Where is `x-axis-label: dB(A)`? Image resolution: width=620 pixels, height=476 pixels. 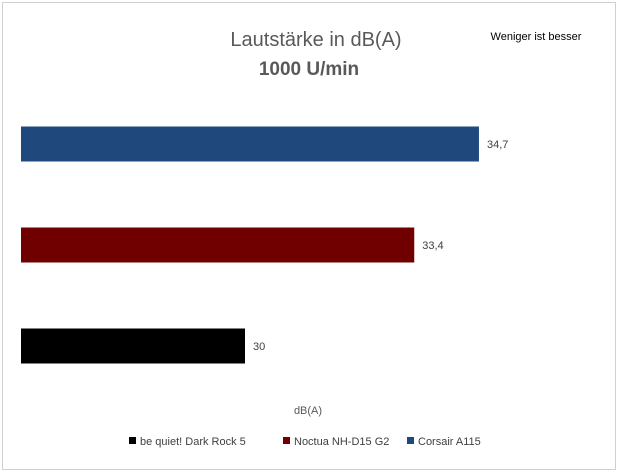
x-axis-label: dB(A) is located at coordinates (308, 411).